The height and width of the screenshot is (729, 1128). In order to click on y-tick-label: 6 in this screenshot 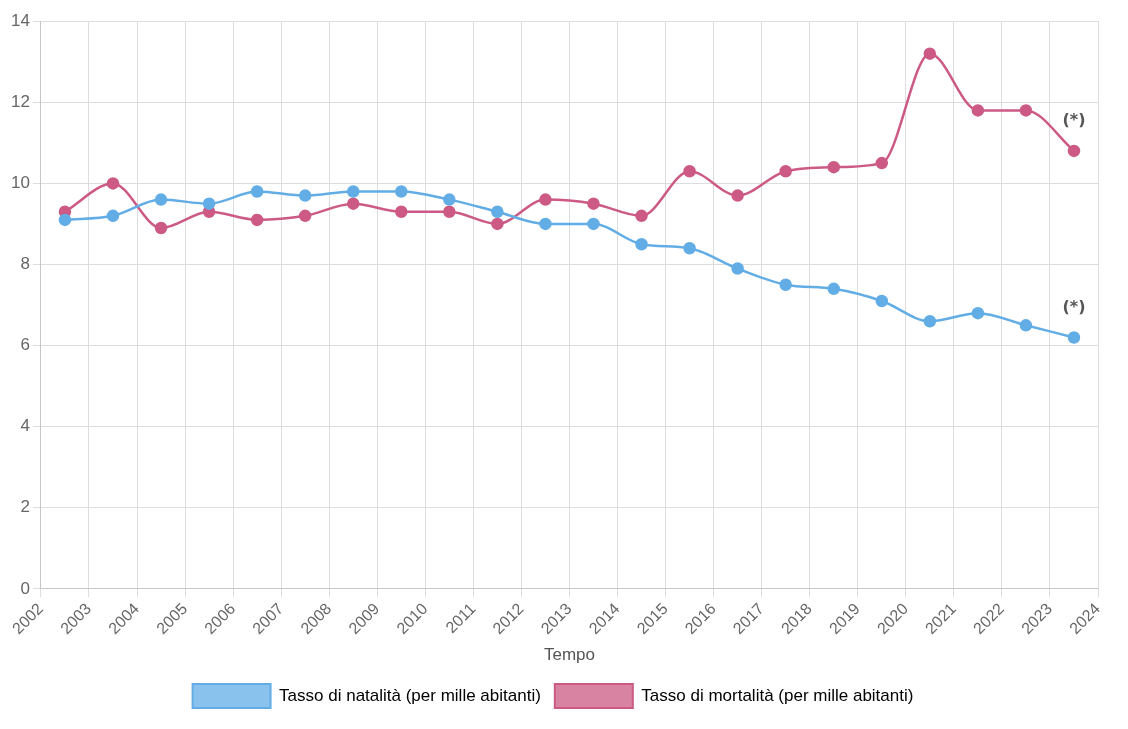, I will do `click(25, 345)`.